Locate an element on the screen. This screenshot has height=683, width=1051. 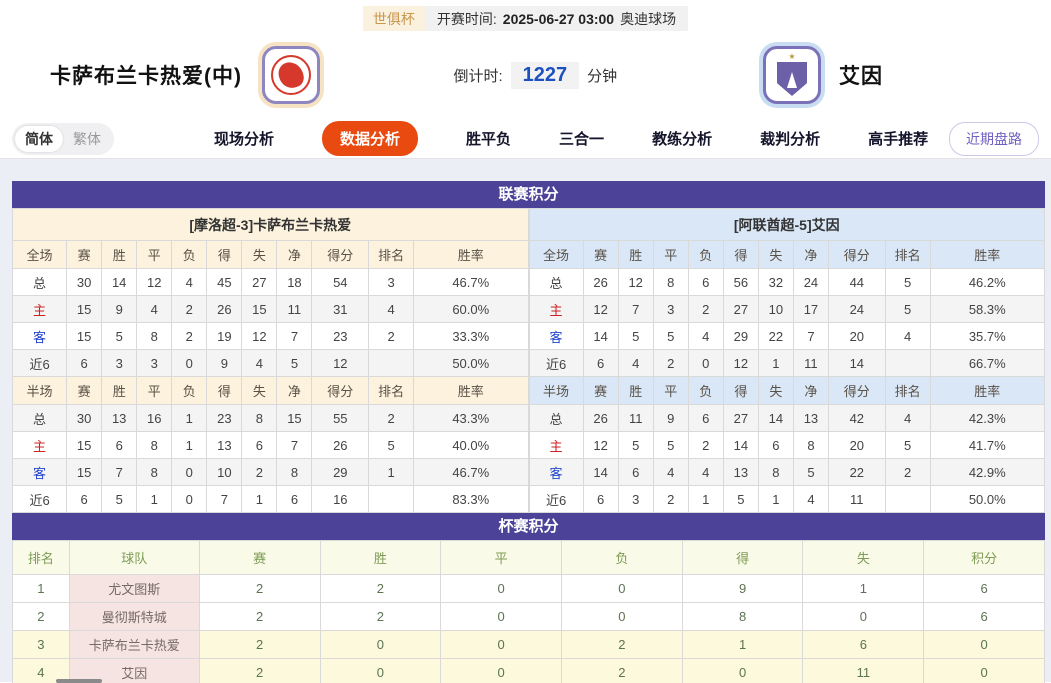
team-cell: 艾因 is located at coordinates (134, 670).